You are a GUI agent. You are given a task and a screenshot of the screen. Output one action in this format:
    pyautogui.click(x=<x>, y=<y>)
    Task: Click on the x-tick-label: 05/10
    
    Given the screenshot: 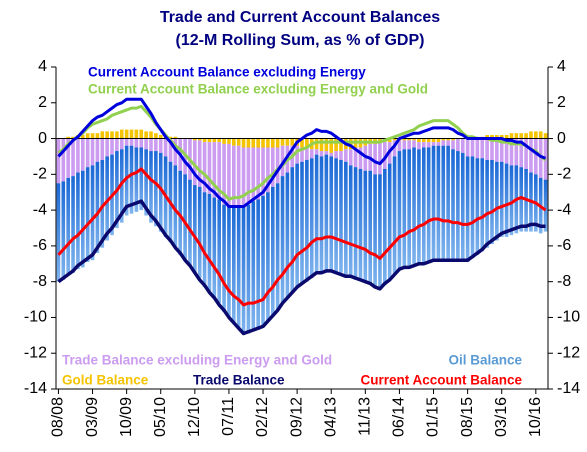 What is the action you would take?
    pyautogui.click(x=160, y=417)
    